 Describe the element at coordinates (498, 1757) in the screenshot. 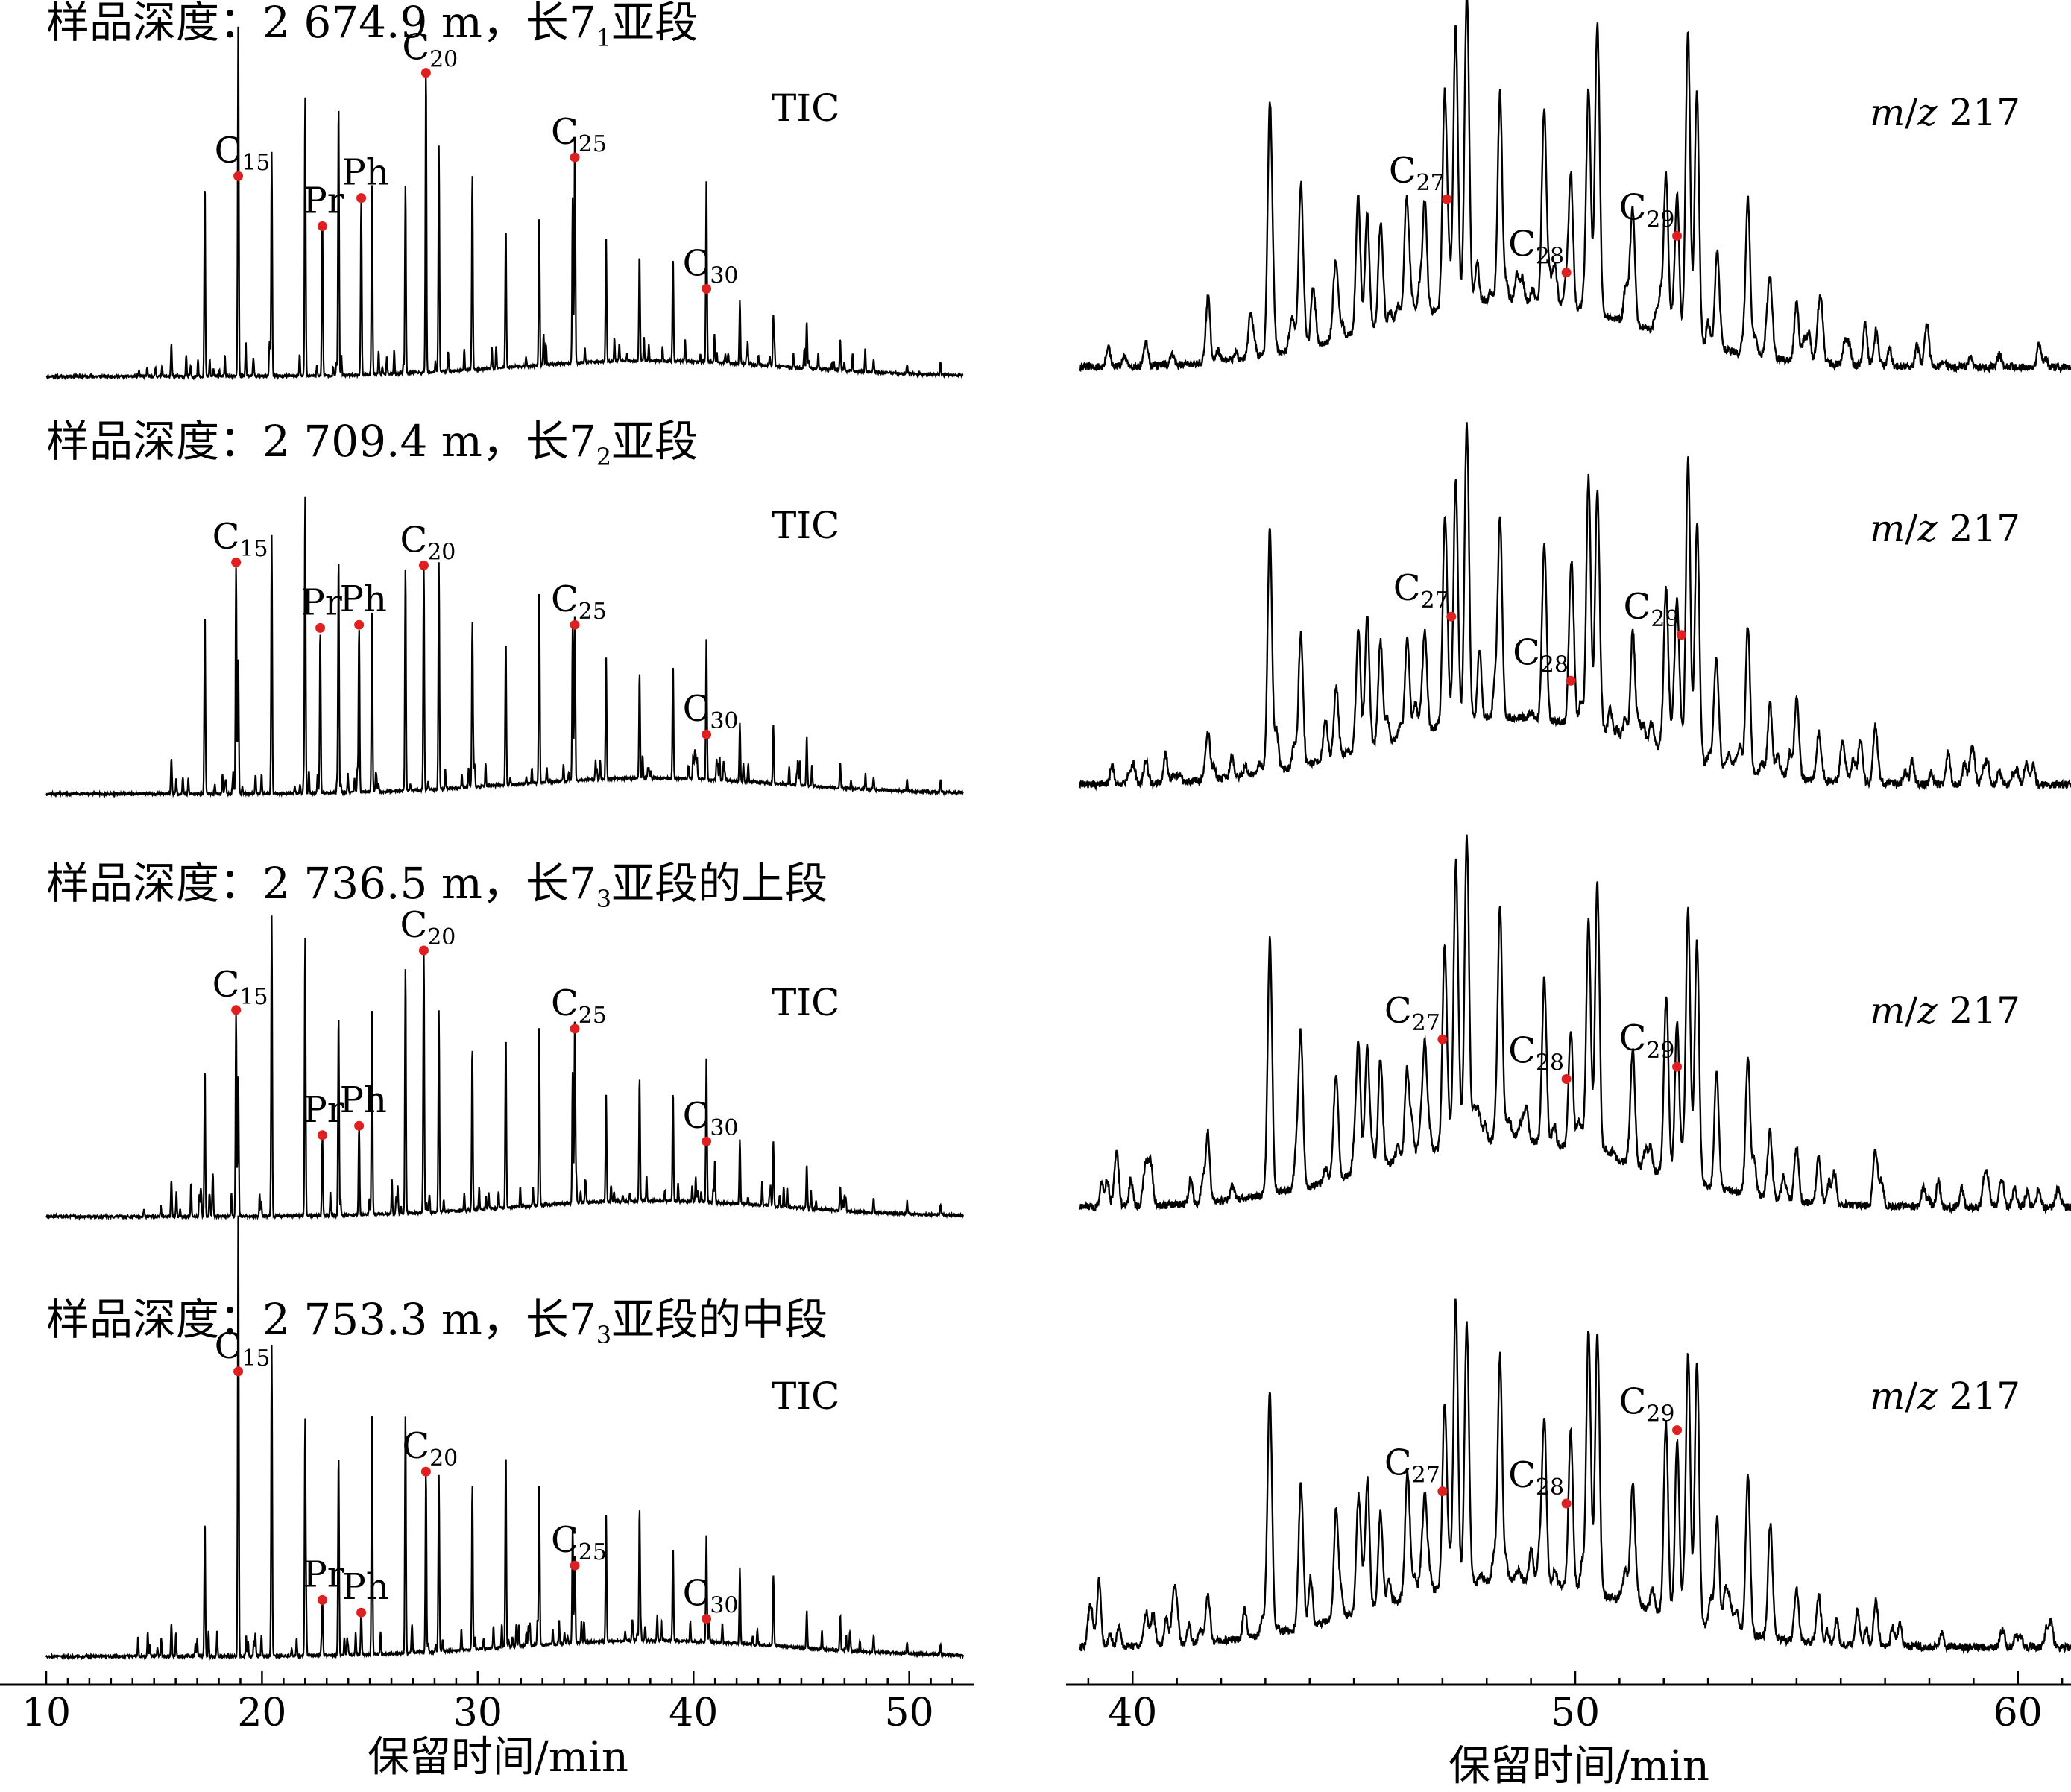

I see `left-x-axis-label: 保留时间/min` at that location.